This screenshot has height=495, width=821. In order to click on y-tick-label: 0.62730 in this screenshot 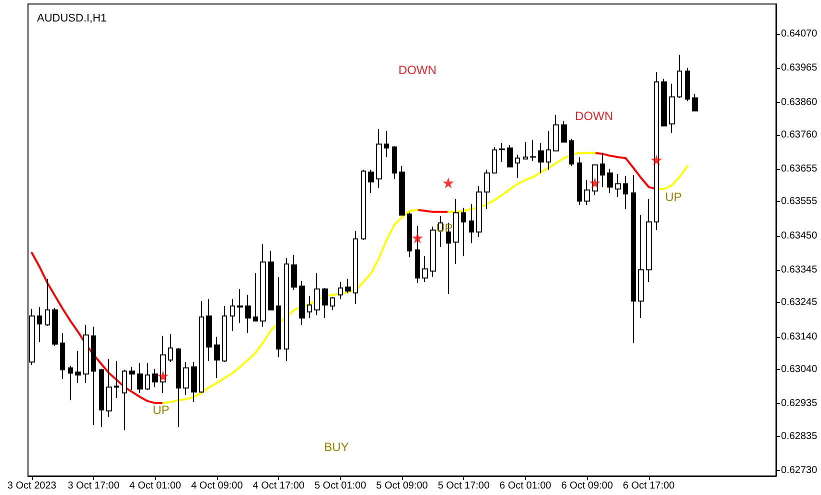, I will do `click(799, 470)`.